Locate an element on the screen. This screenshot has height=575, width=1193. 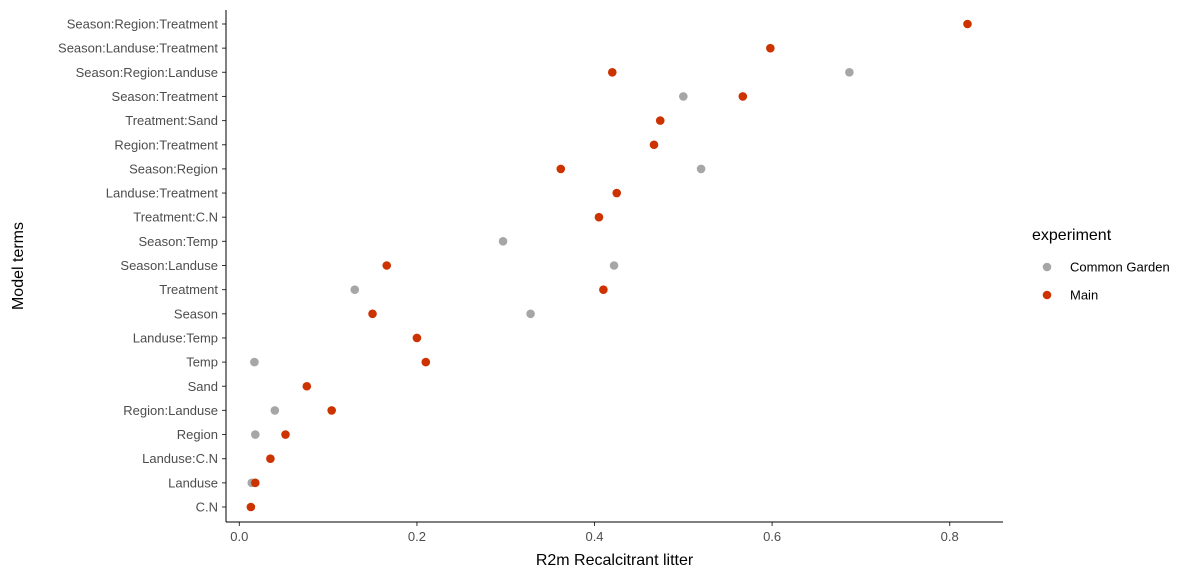
x-tick-label: 0.4 is located at coordinates (594, 536).